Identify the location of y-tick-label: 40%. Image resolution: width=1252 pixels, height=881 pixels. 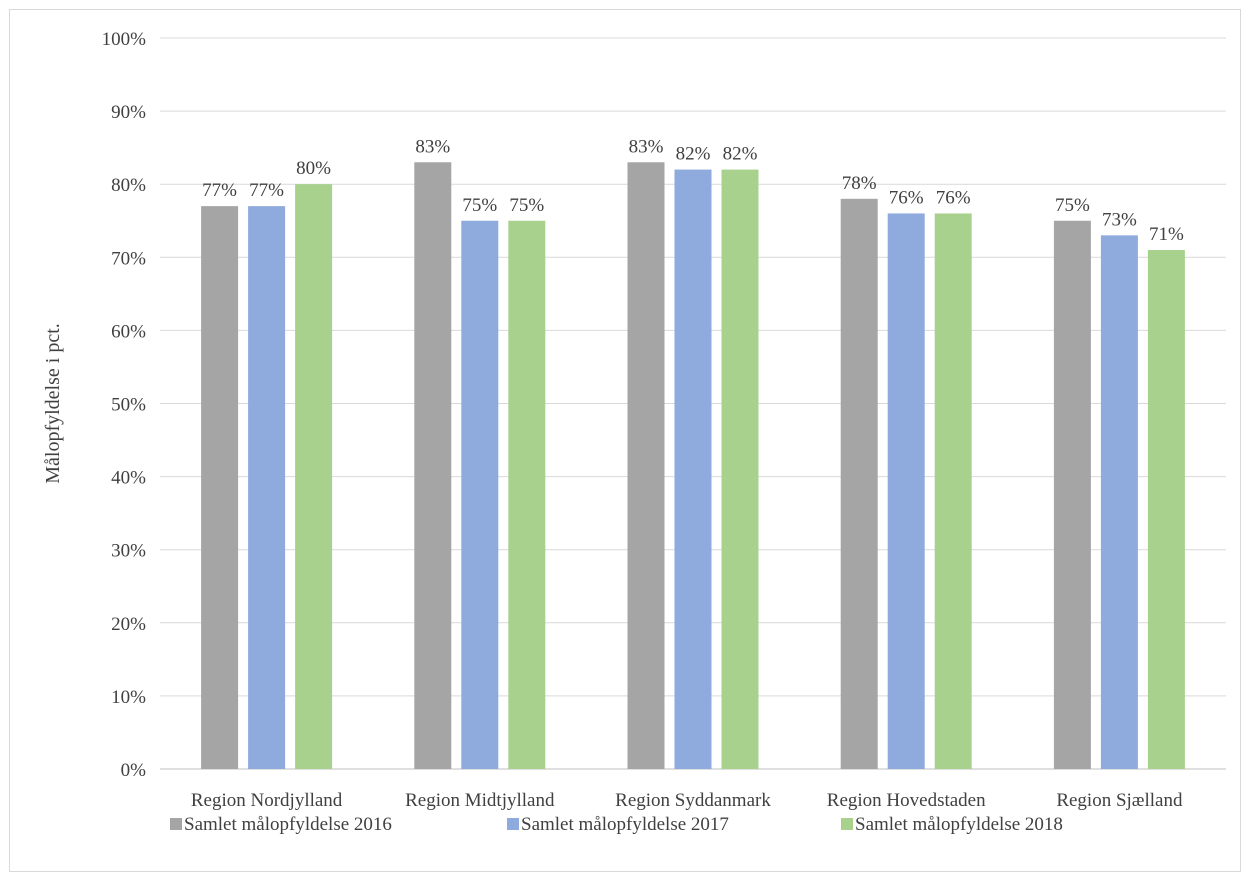
(128, 478).